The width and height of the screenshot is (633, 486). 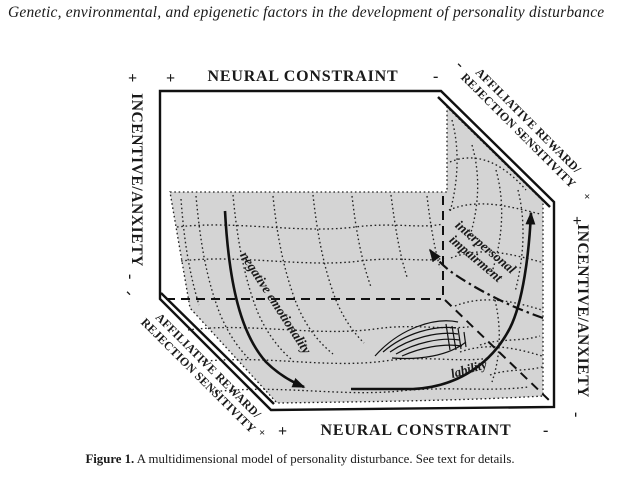 What do you see at coordinates (132, 78) in the screenshot?
I see `incentive-left-plus: +` at bounding box center [132, 78].